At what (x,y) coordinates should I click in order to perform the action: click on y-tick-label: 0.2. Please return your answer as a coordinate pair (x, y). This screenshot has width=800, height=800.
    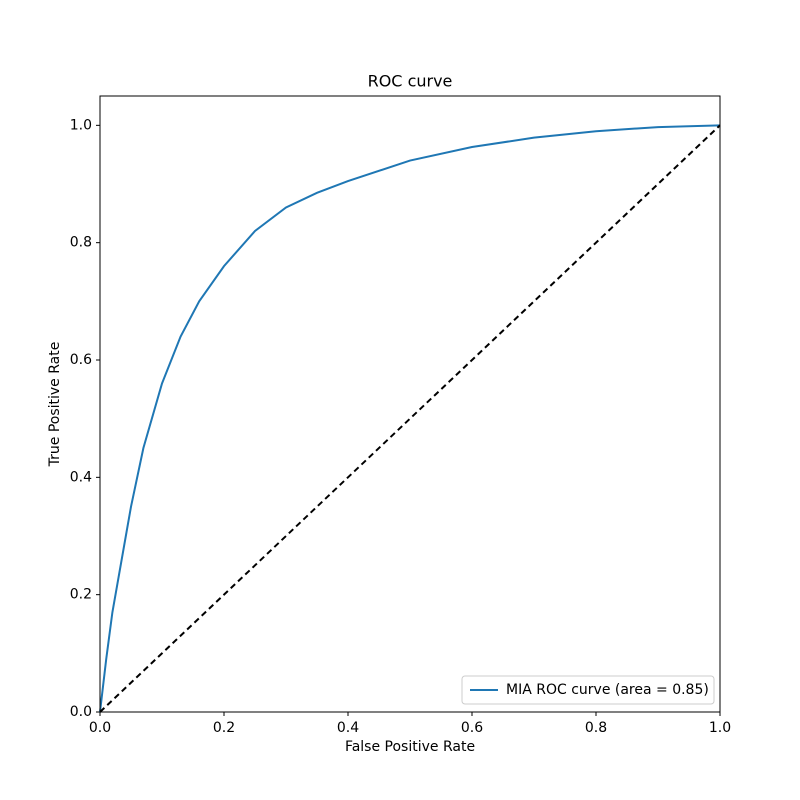
    Looking at the image, I should click on (81, 595).